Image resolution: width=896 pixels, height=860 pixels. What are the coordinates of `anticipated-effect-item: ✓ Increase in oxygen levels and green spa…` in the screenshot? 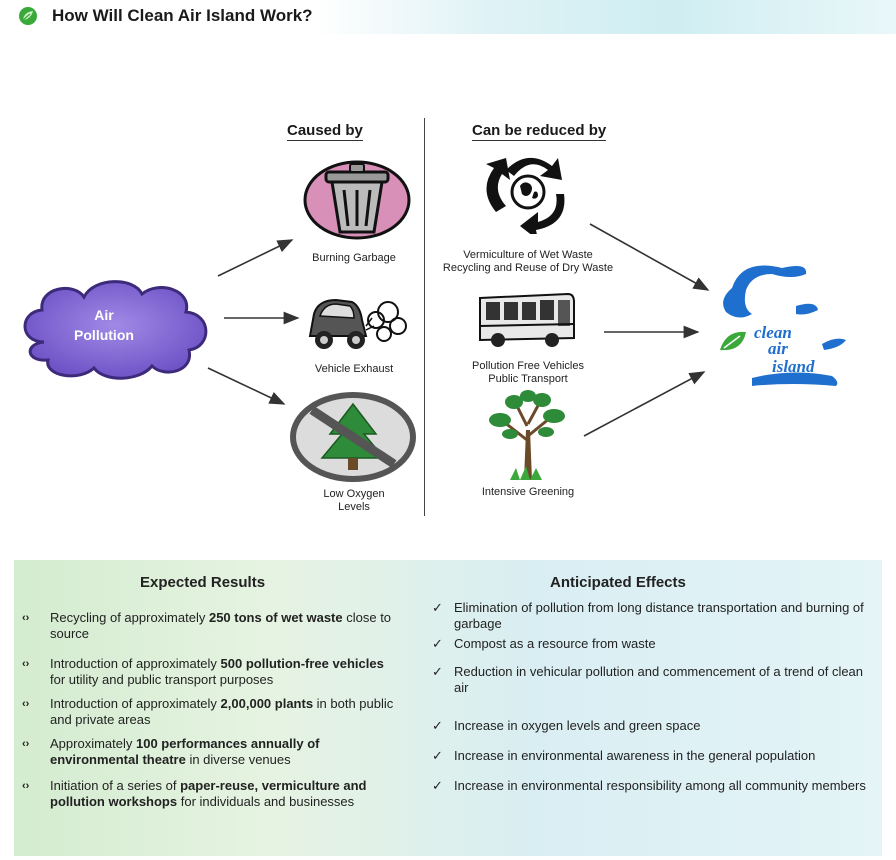 It's located at (650, 726).